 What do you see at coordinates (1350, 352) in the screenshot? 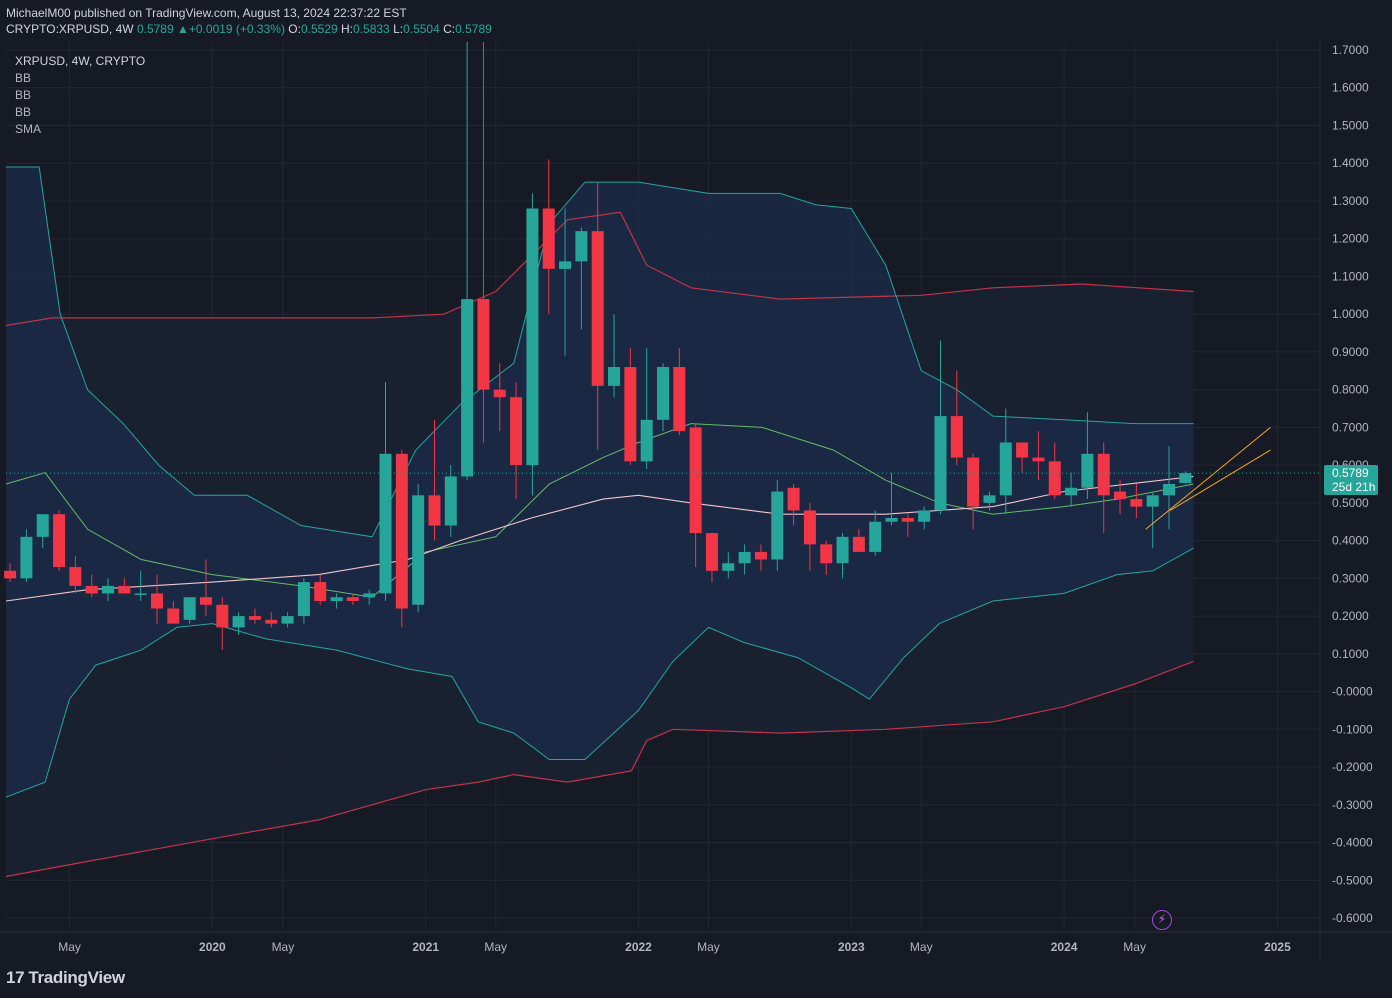
I see `price-tick-label: 0.9000` at bounding box center [1350, 352].